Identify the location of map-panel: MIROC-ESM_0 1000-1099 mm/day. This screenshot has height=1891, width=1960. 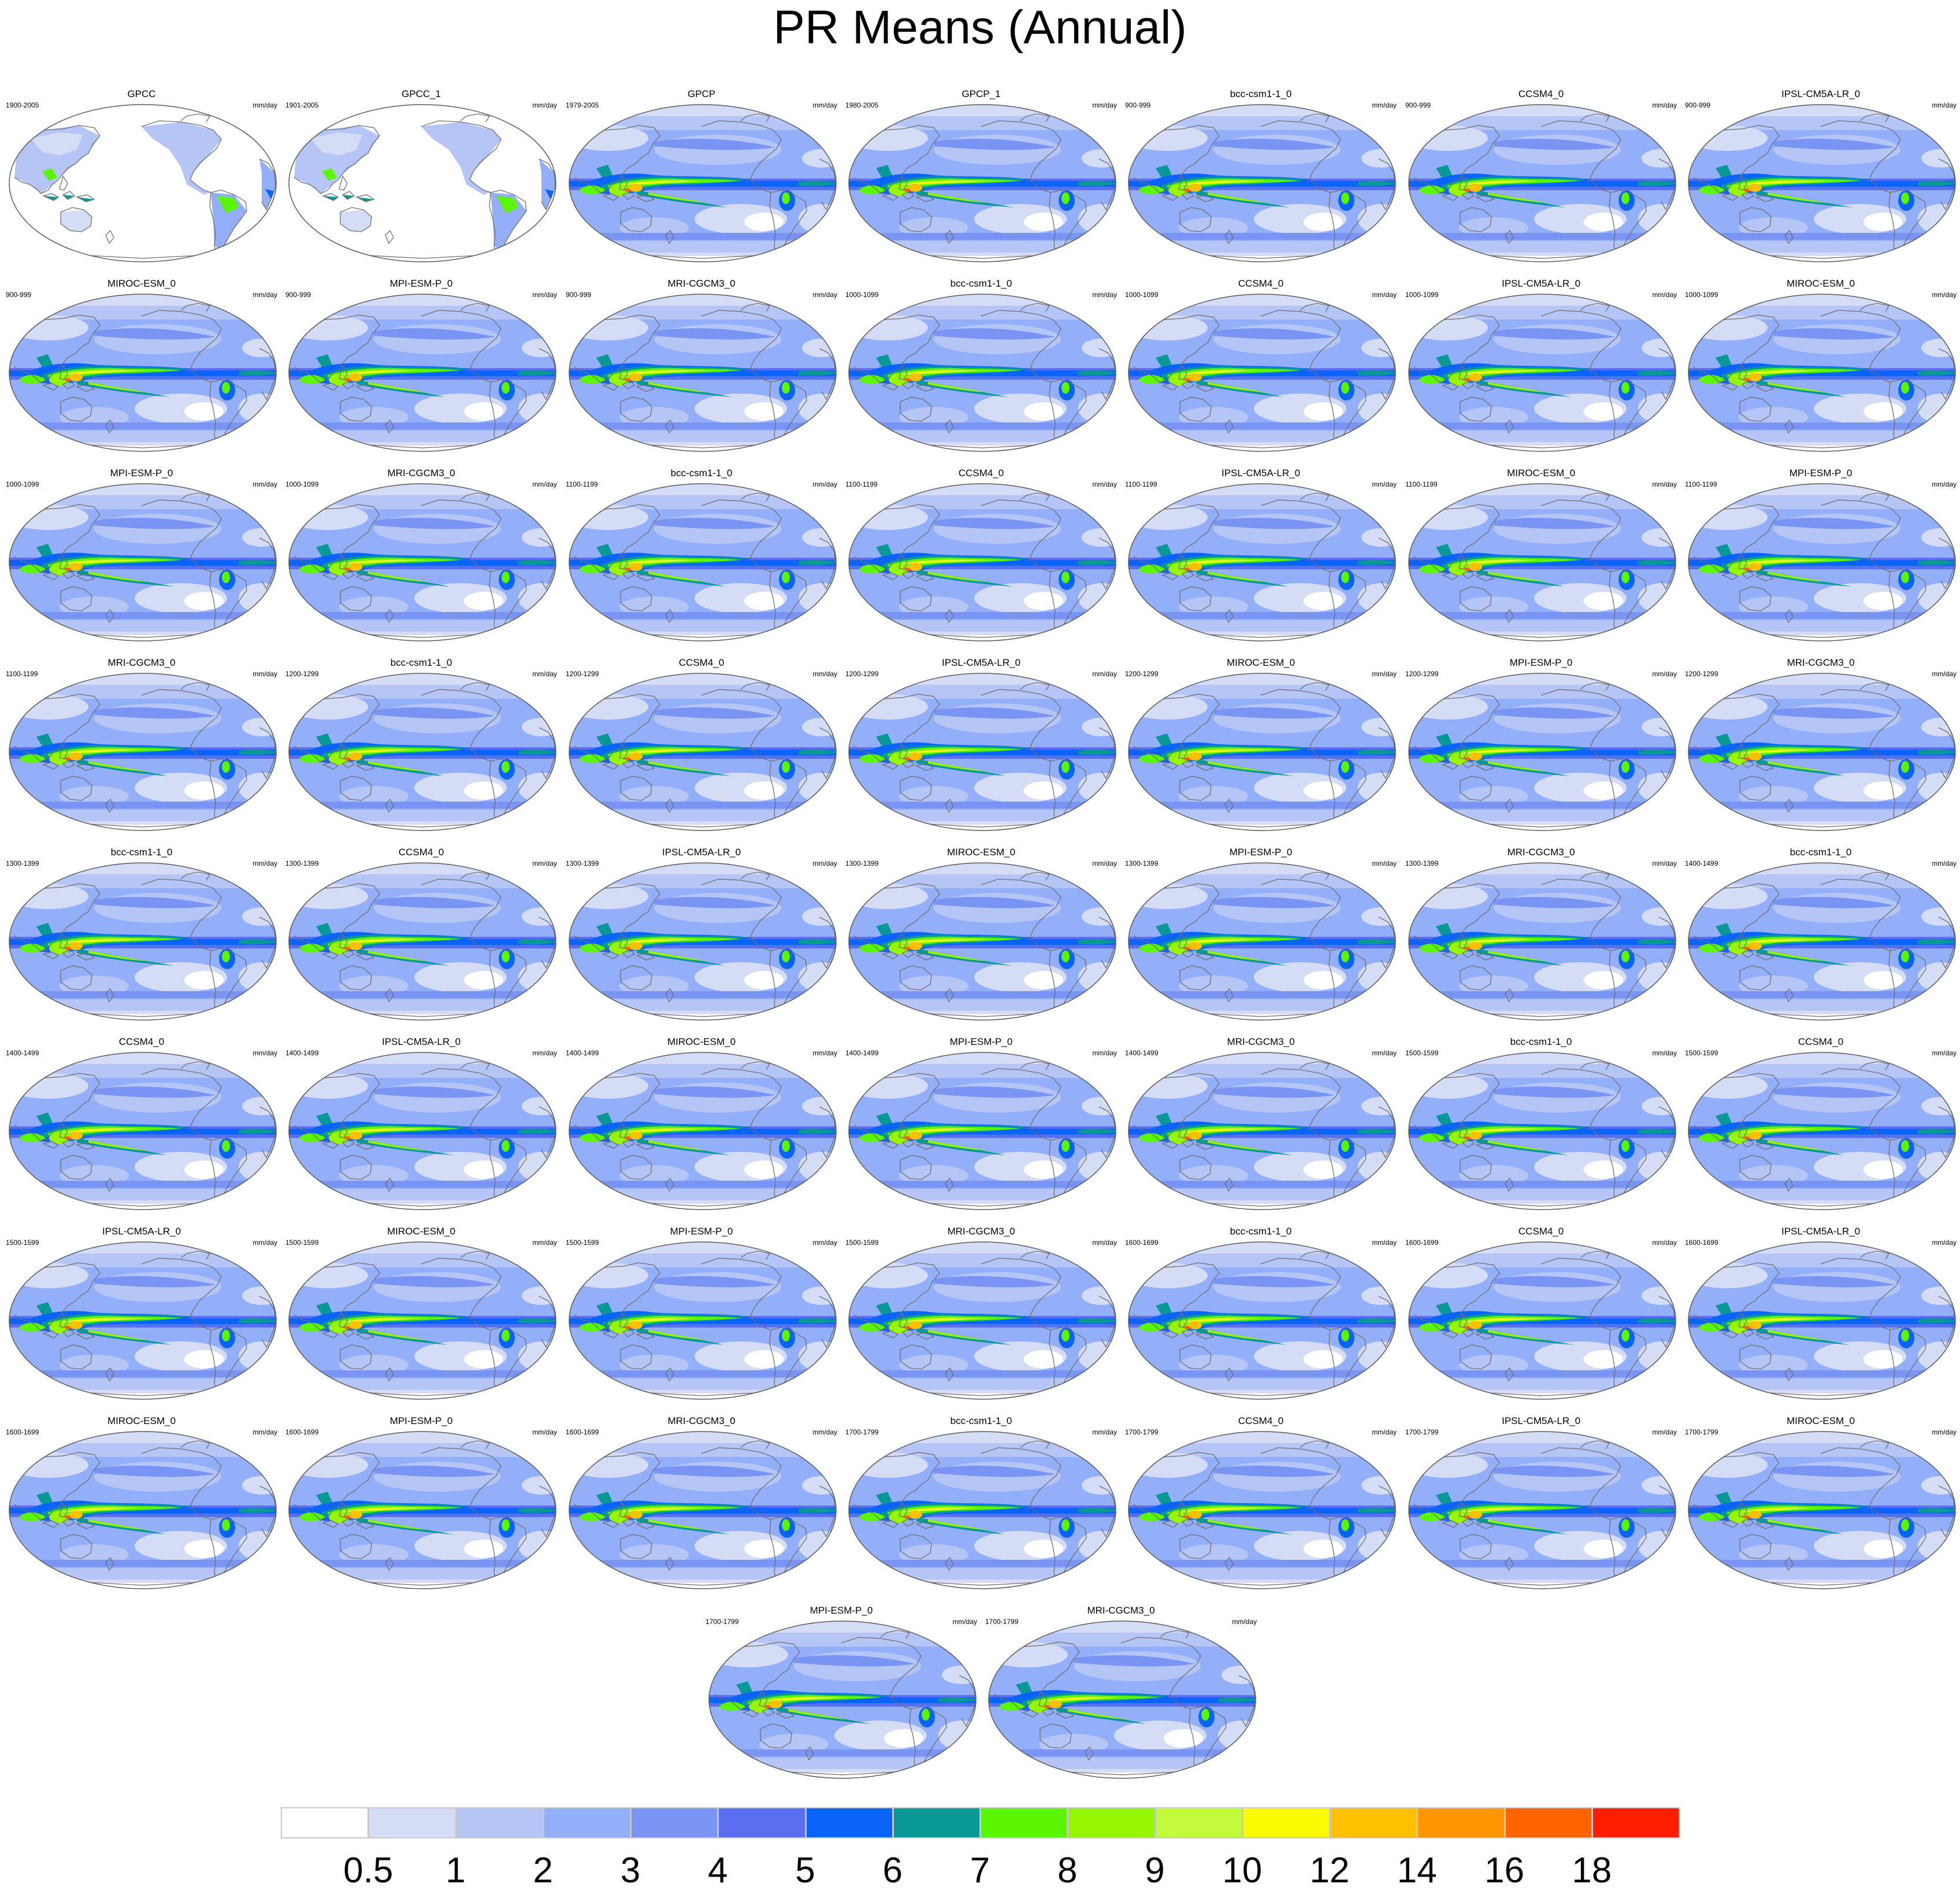
(1821, 366).